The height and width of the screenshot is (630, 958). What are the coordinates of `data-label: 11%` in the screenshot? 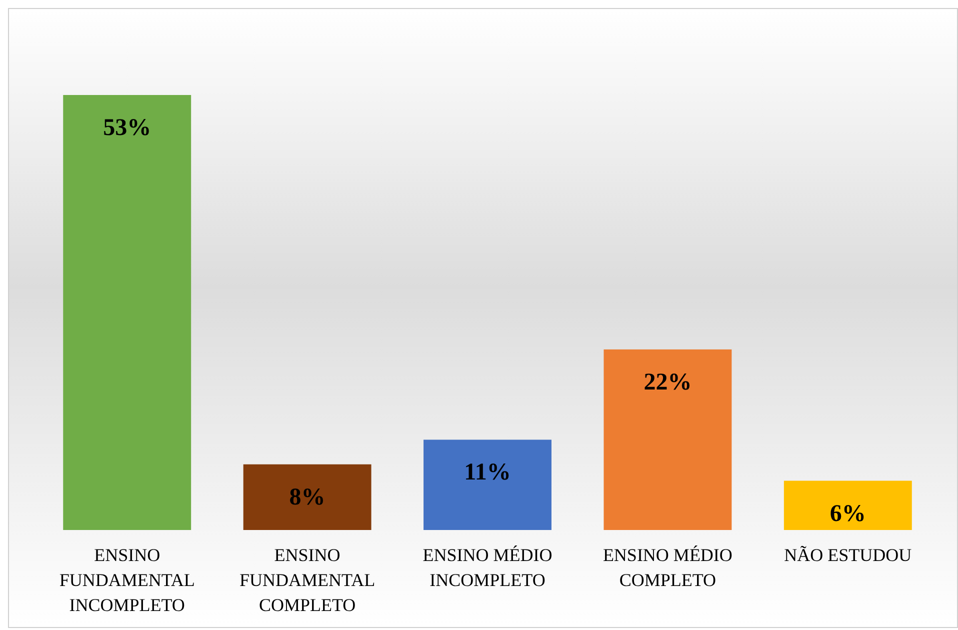 It's located at (487, 473).